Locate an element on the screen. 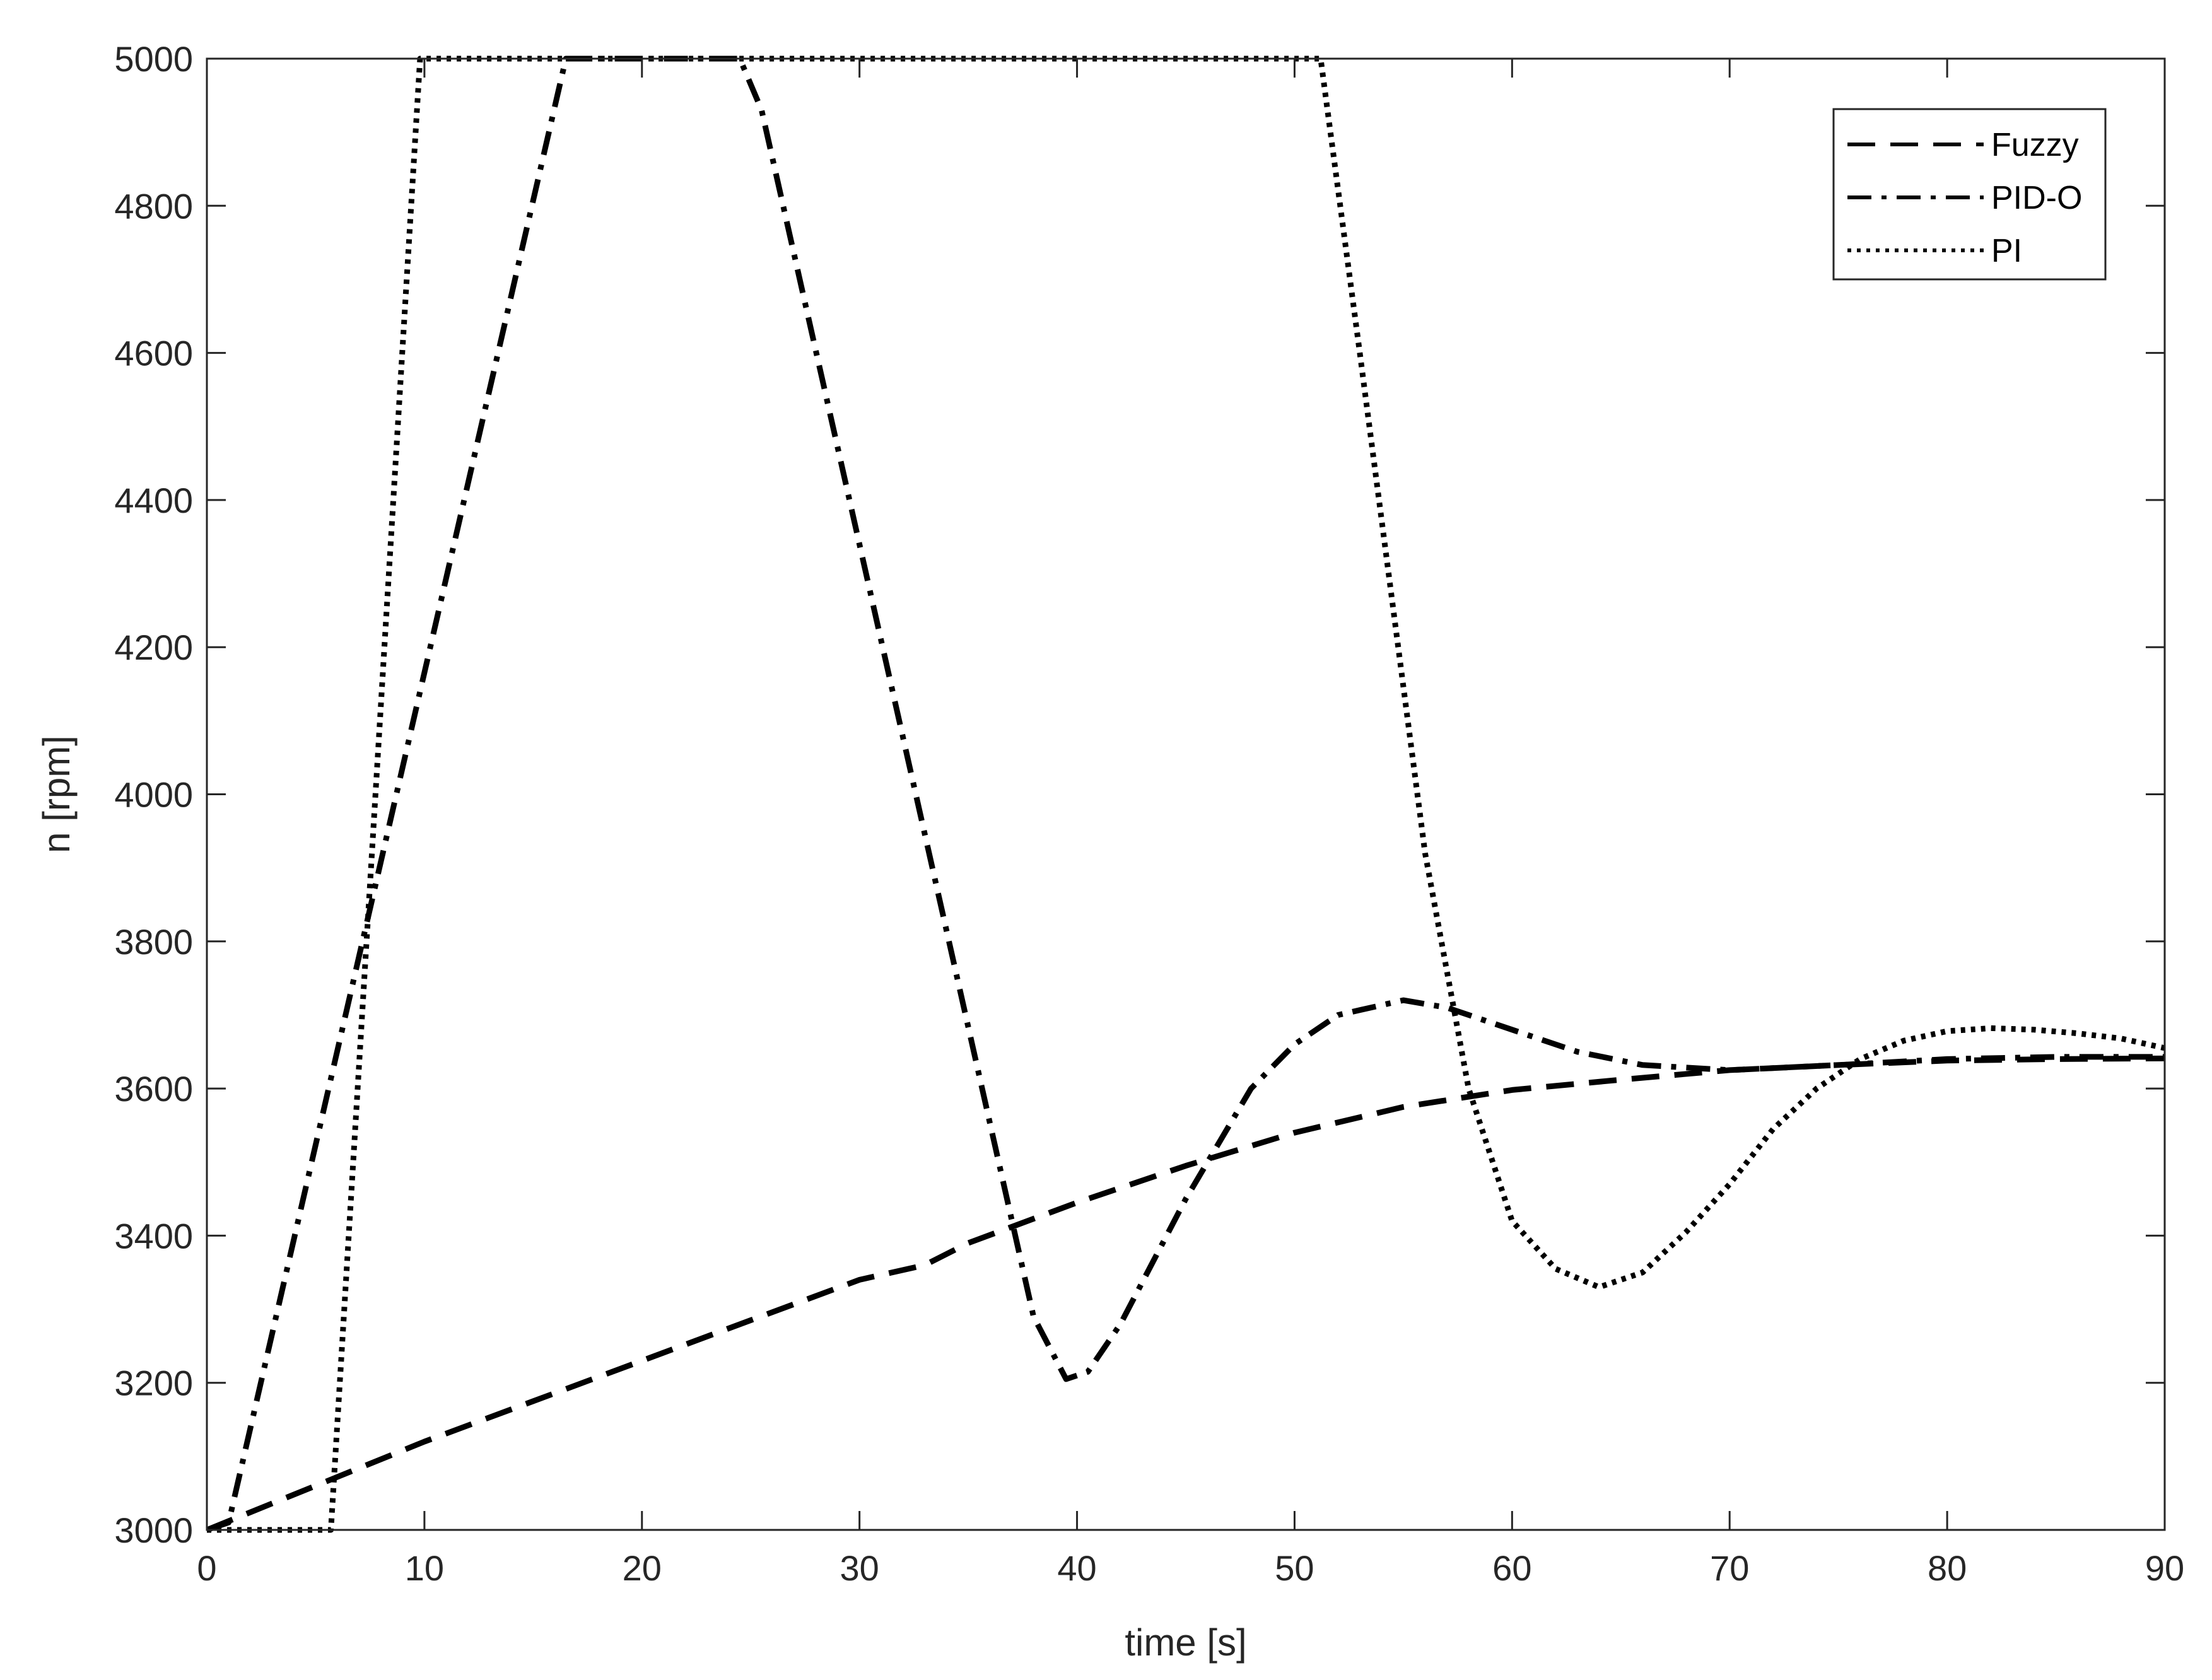 The image size is (2212, 1680). x-tick-label: 30 is located at coordinates (860, 1568).